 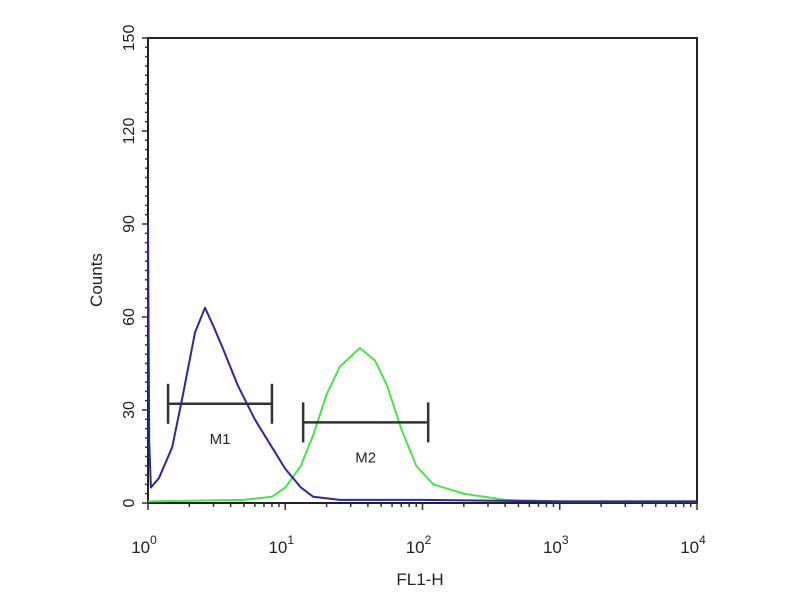 What do you see at coordinates (220, 439) in the screenshot?
I see `marker-label: M1` at bounding box center [220, 439].